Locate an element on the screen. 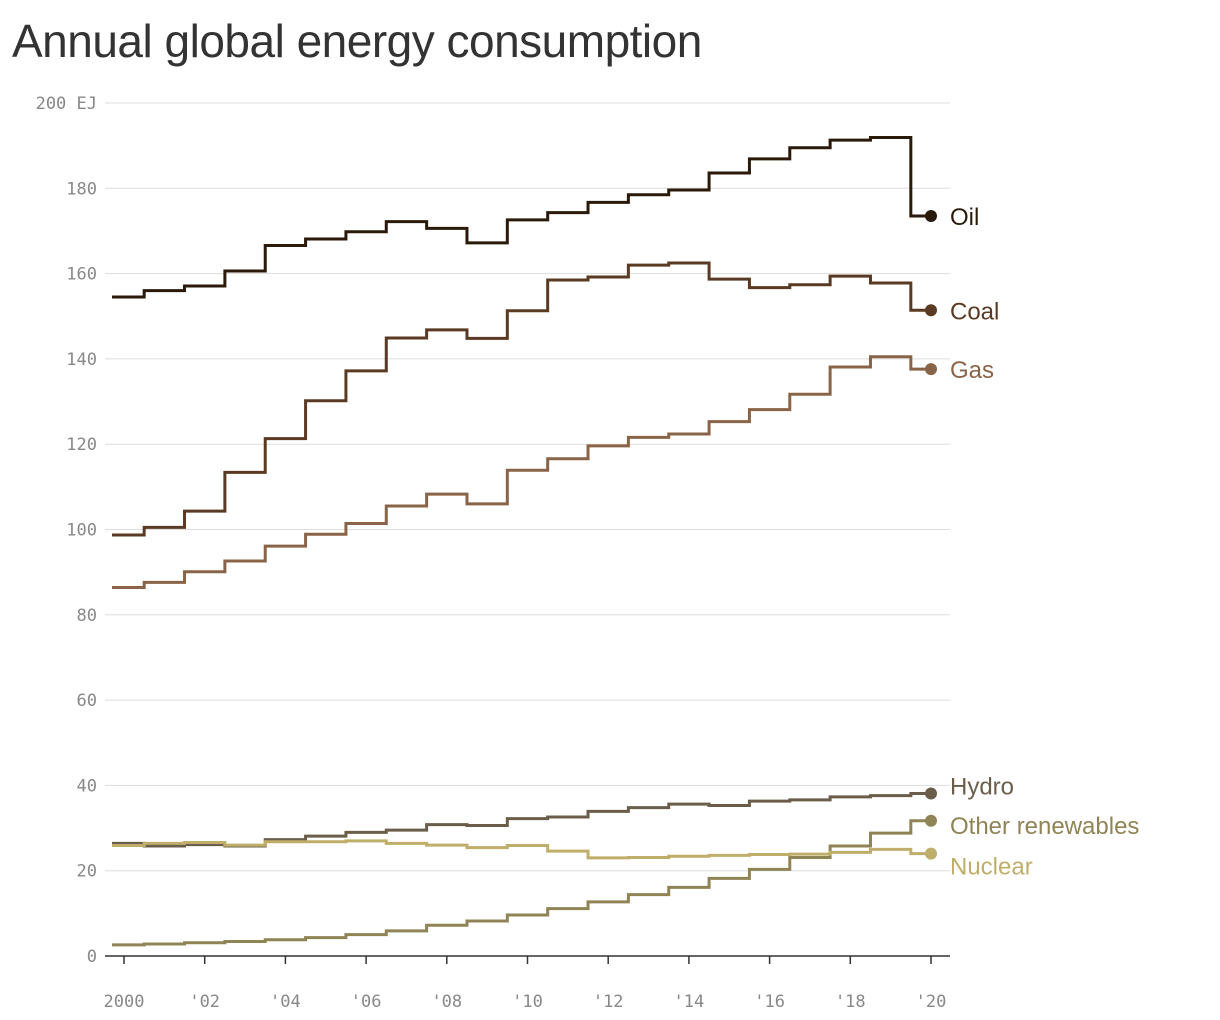 This screenshot has height=1020, width=1220. y-tick-label: 20 is located at coordinates (87, 872).